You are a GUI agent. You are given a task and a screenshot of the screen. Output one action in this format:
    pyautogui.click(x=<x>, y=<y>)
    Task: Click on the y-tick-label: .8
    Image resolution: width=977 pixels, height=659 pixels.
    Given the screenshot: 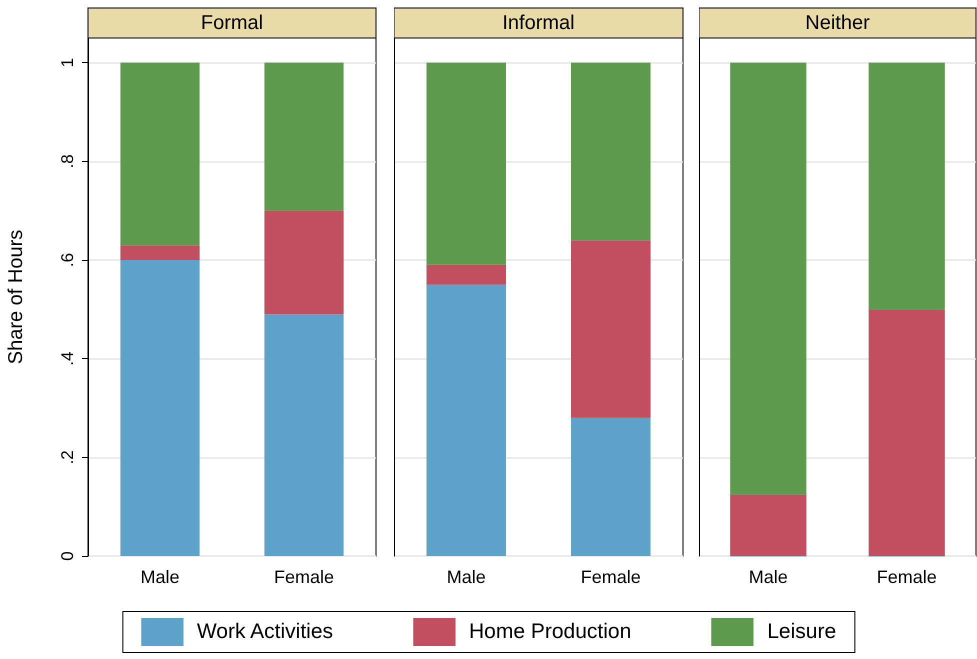 What is the action you would take?
    pyautogui.click(x=67, y=161)
    